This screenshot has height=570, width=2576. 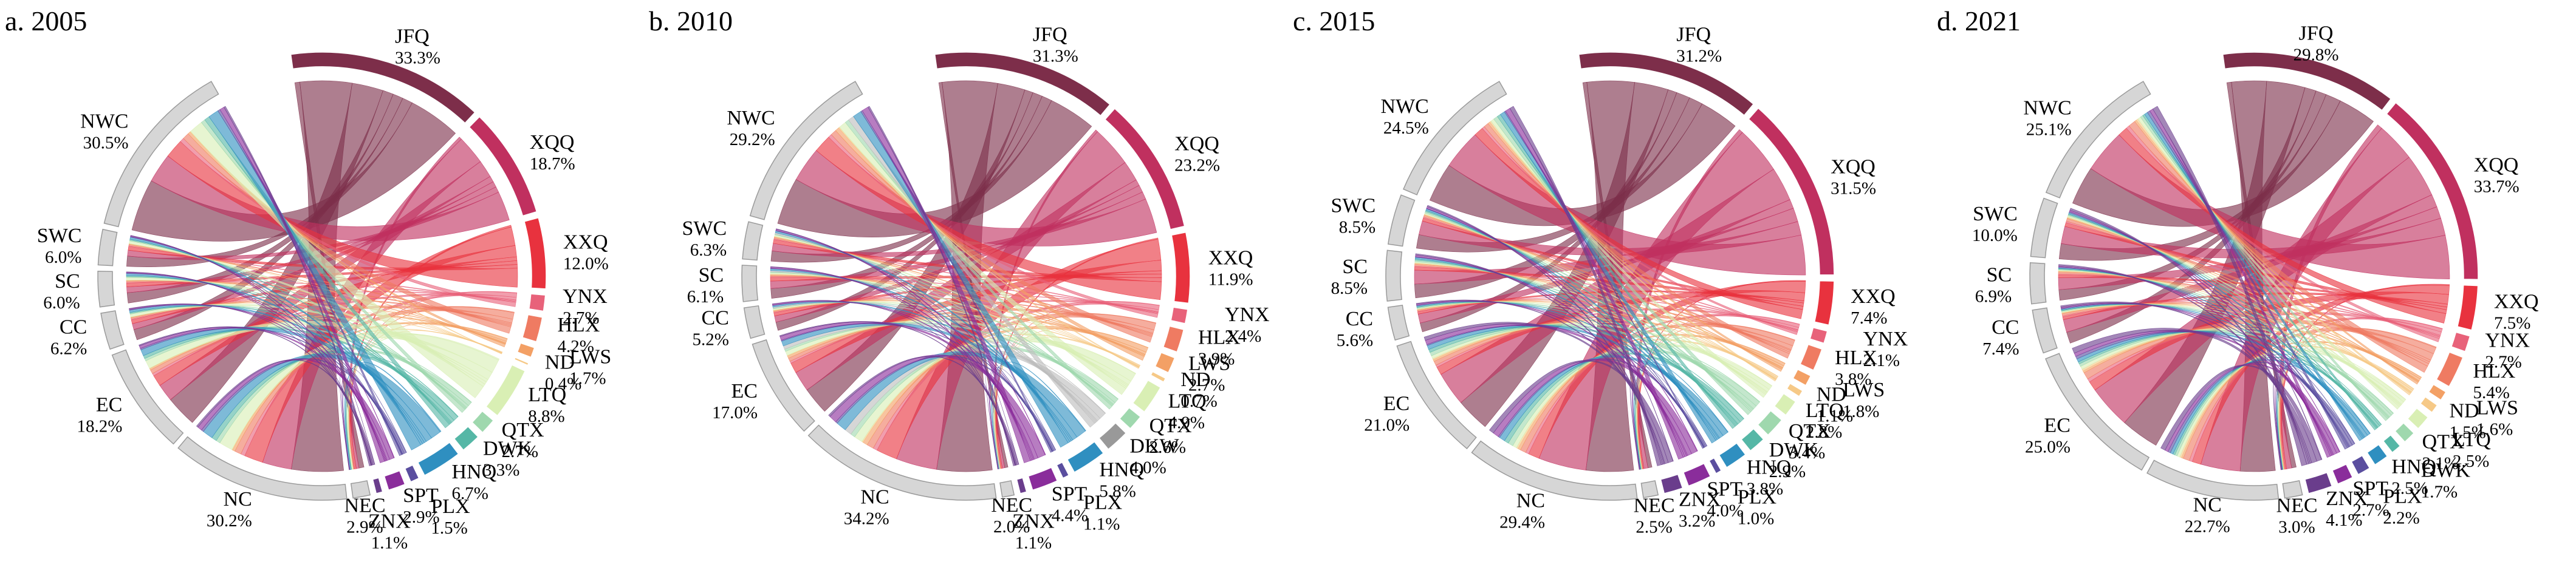 I want to click on ribbon-nec-to-znx, so click(x=1651, y=420).